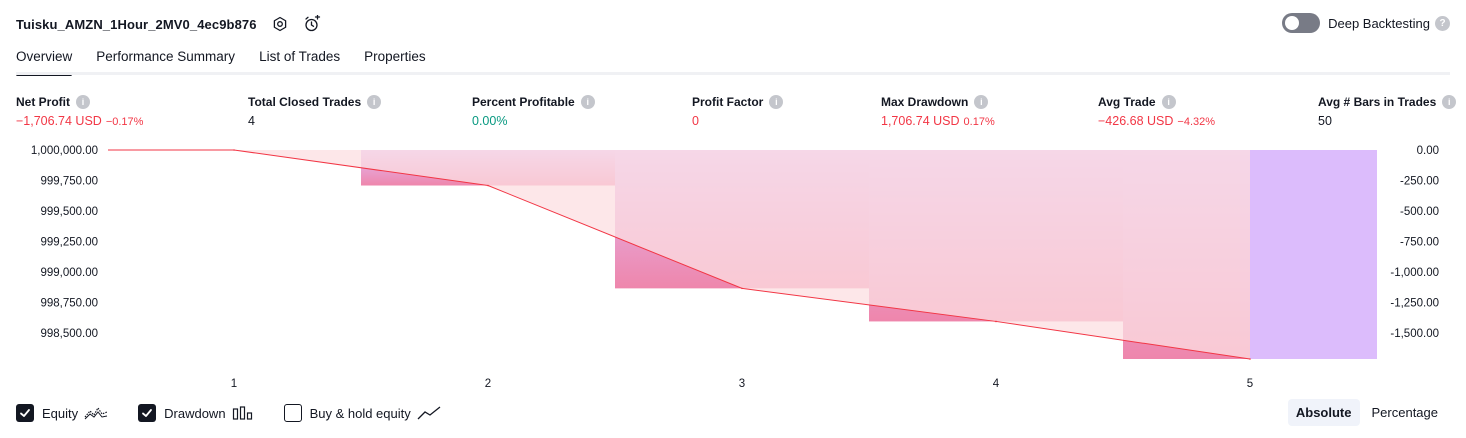 This screenshot has height=438, width=1466. Describe the element at coordinates (59, 121) in the screenshot. I see `net-profit-value: −1,706.74 USD` at that location.